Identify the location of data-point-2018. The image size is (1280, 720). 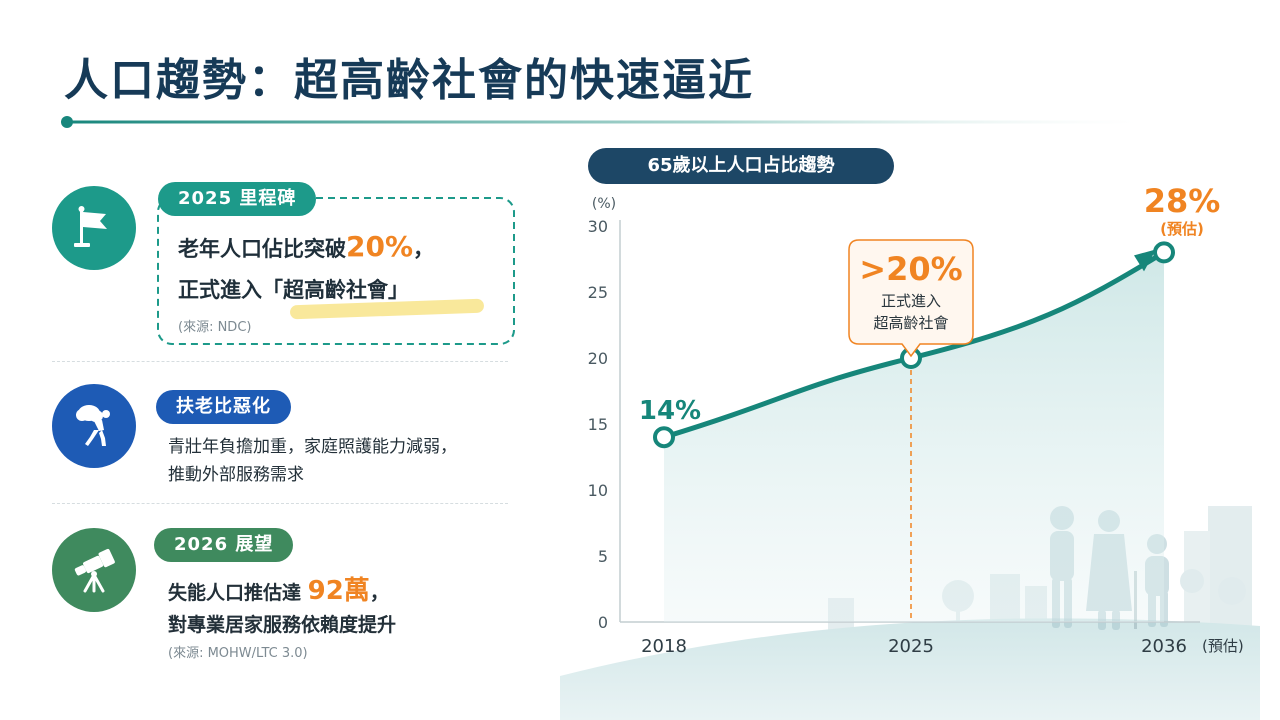
(664, 437).